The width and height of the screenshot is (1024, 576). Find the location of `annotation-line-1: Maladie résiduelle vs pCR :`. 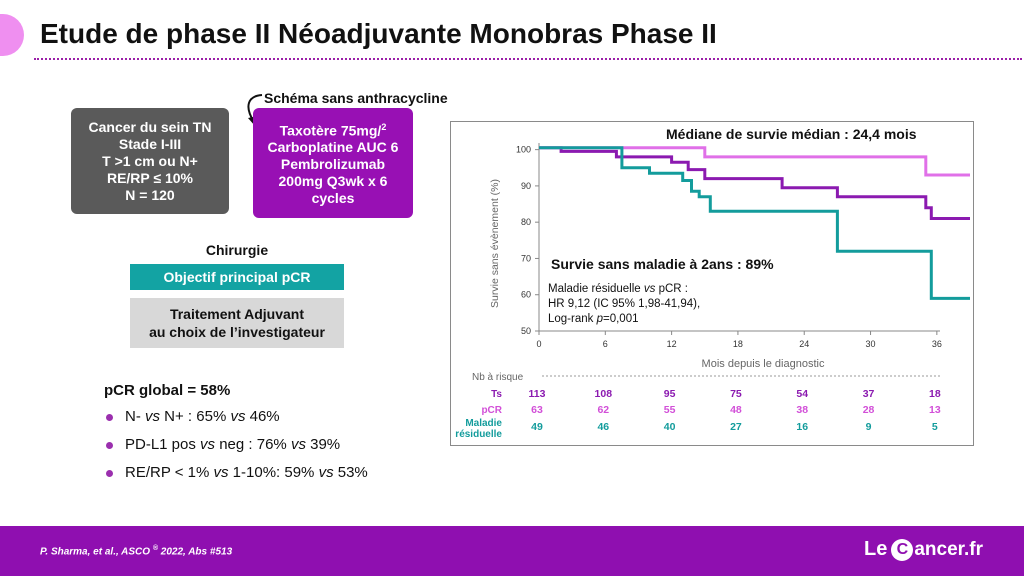

annotation-line-1: Maladie résiduelle vs pCR : is located at coordinates (618, 289).